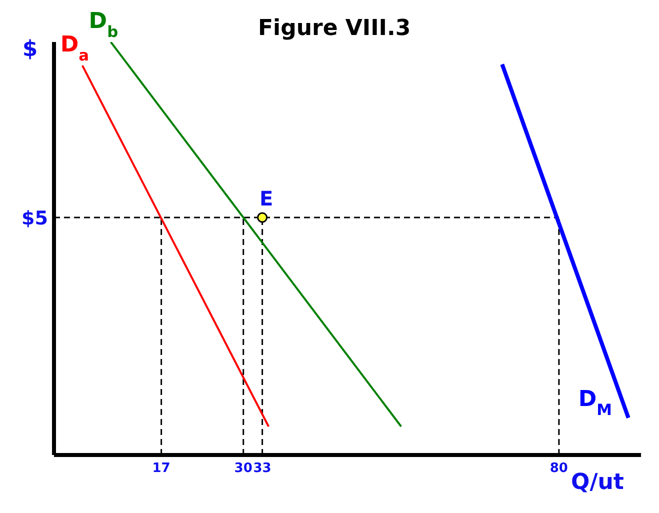 Image resolution: width=659 pixels, height=513 pixels. Describe the element at coordinates (559, 468) in the screenshot. I see `x-tick-label: 80` at that location.